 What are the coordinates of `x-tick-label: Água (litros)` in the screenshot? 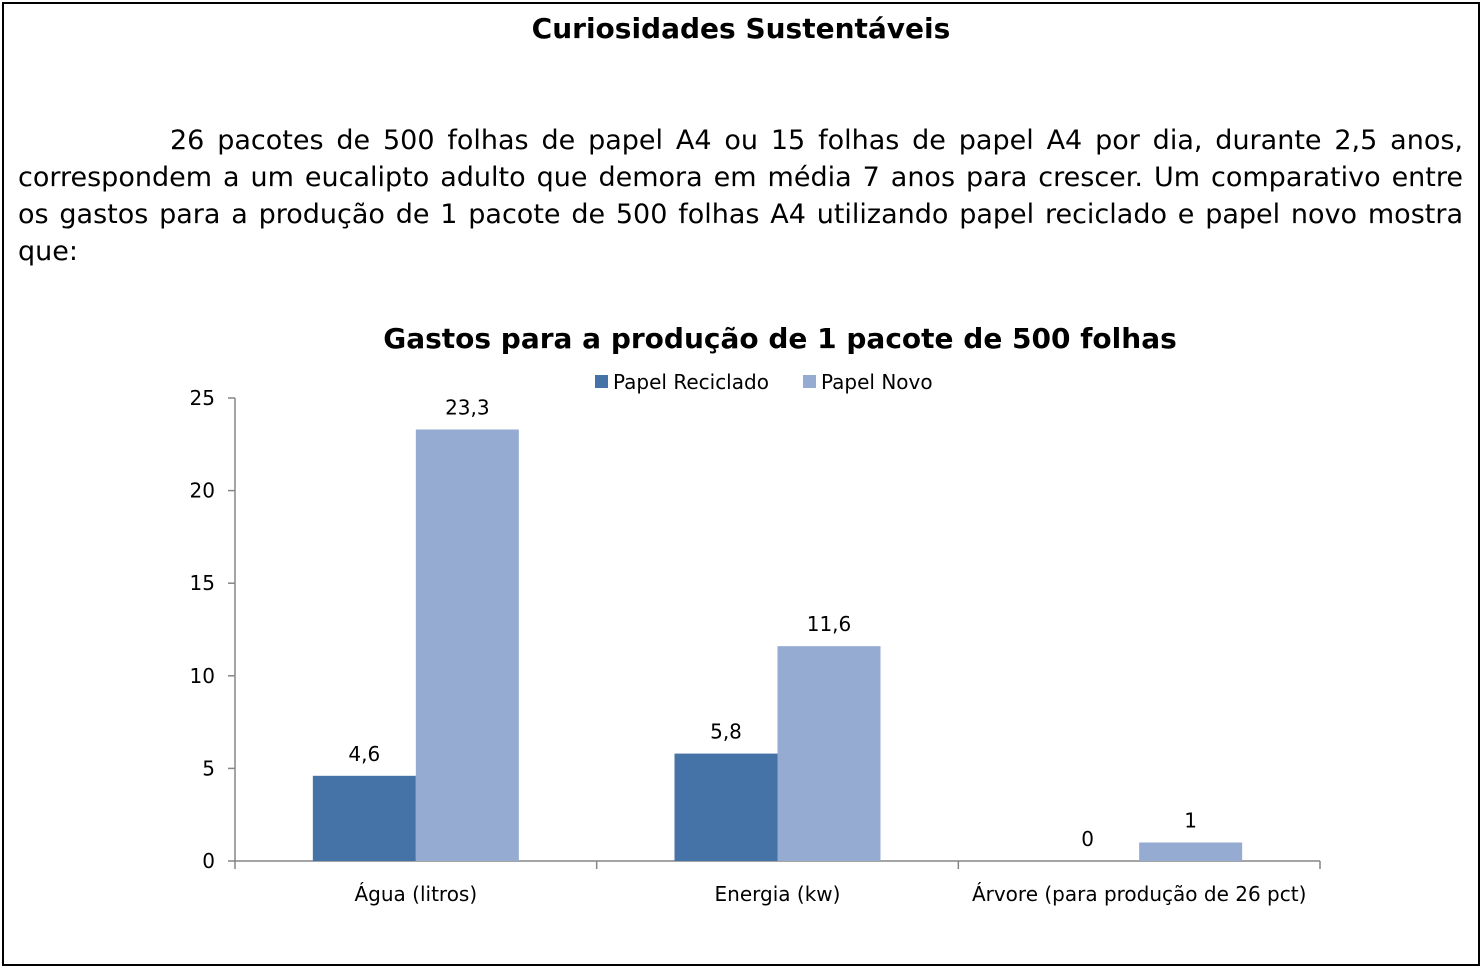 It's located at (415, 894).